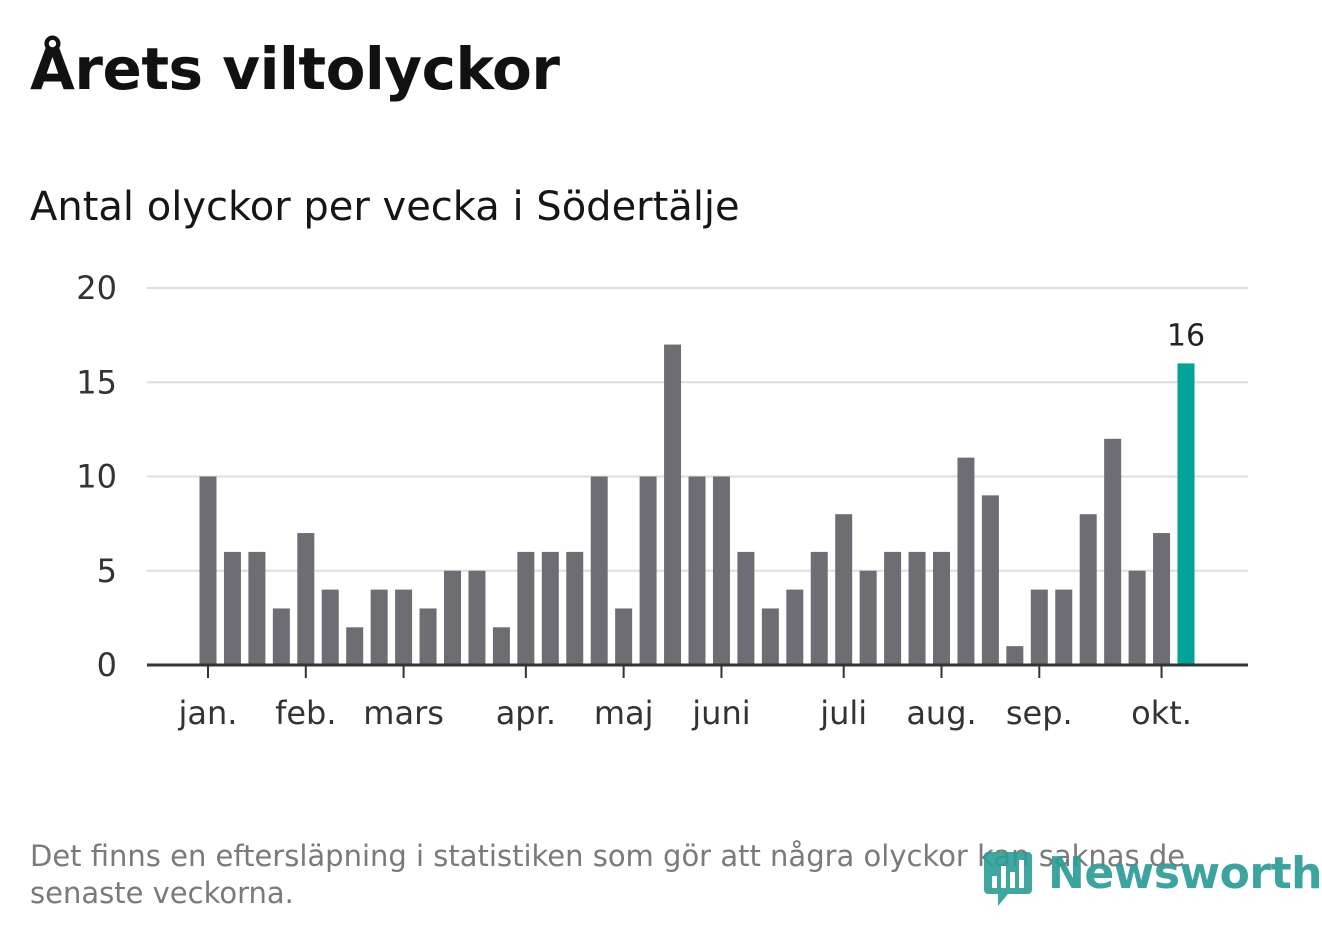 The width and height of the screenshot is (1322, 939). What do you see at coordinates (96, 288) in the screenshot?
I see `y-tick-label-20: 20` at bounding box center [96, 288].